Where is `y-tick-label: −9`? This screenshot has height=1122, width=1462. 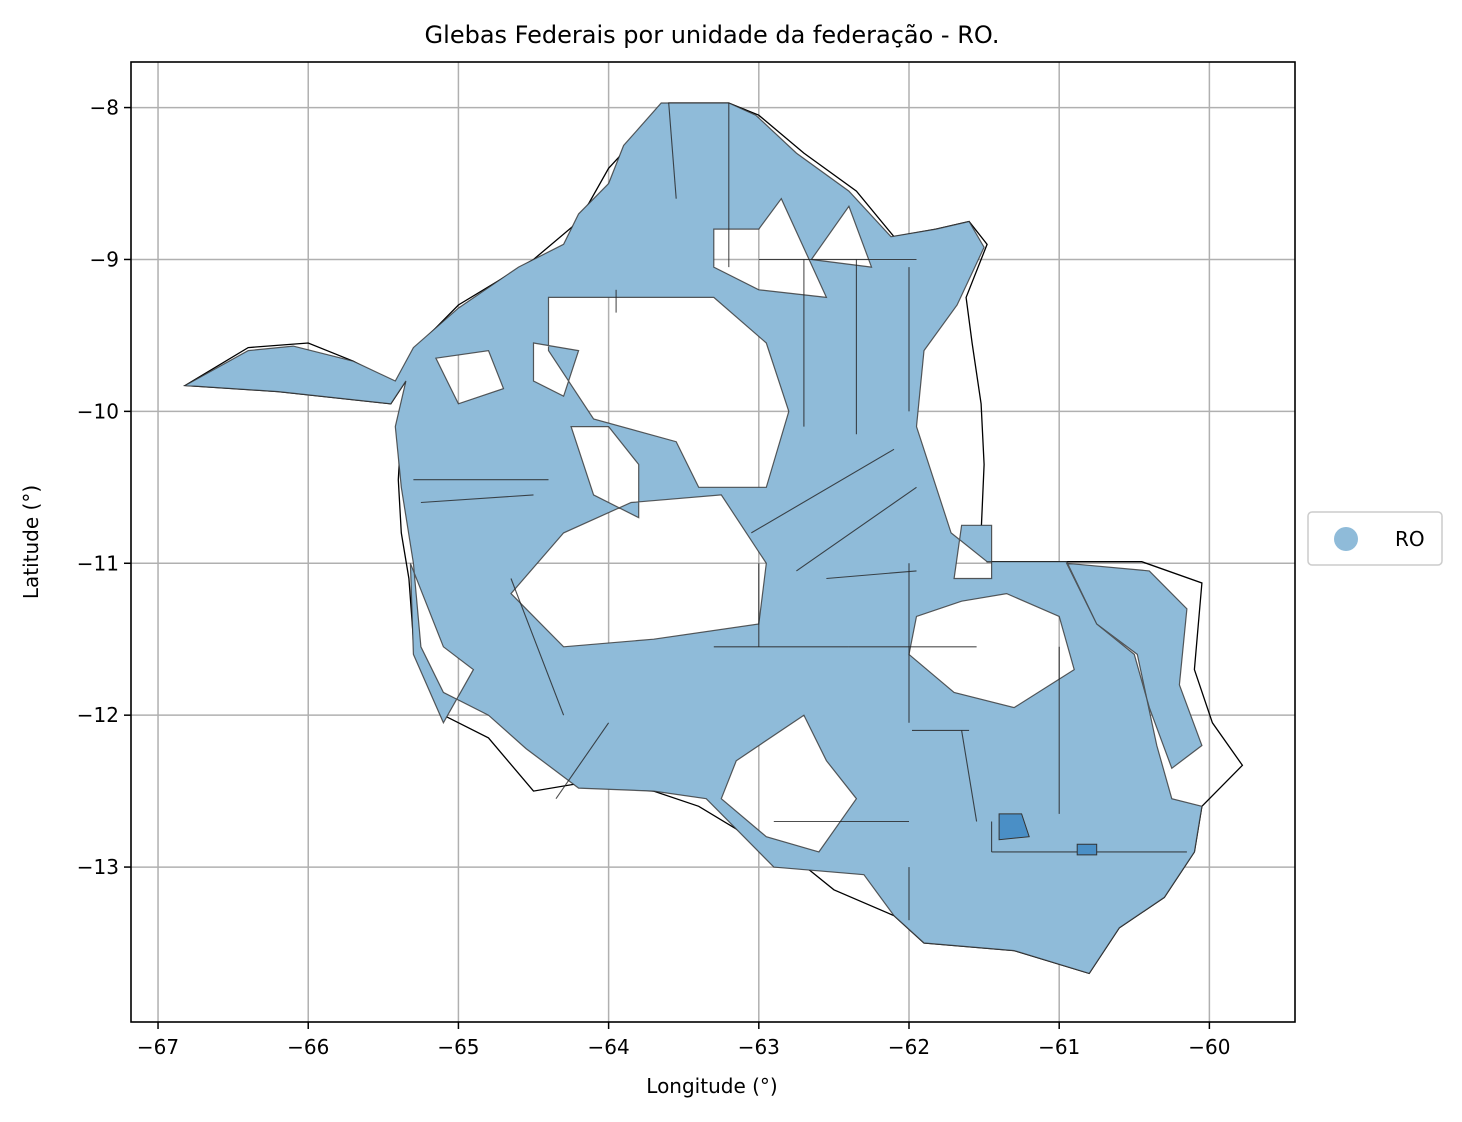
y-tick-label: −9 is located at coordinates (104, 259).